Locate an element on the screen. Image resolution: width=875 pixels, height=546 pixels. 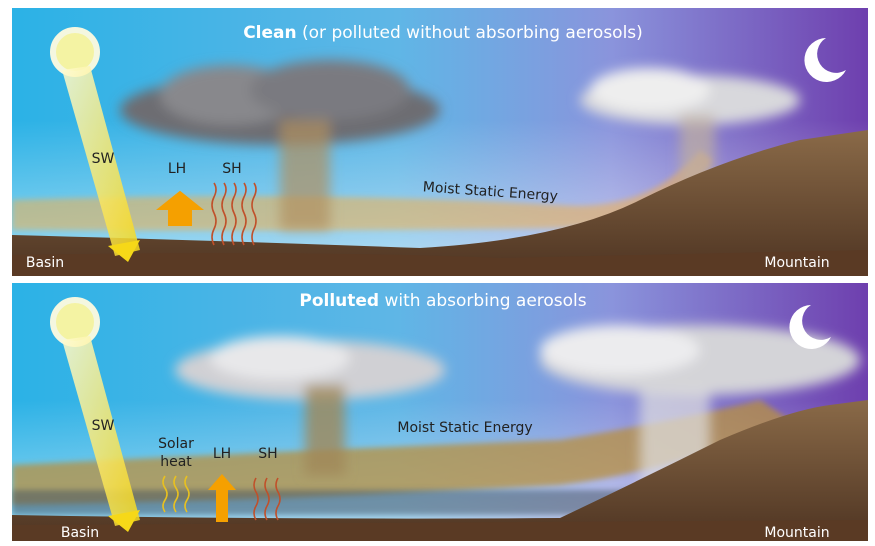
panel-title: Polluted with absorbing aerosols is located at coordinates (442, 301).